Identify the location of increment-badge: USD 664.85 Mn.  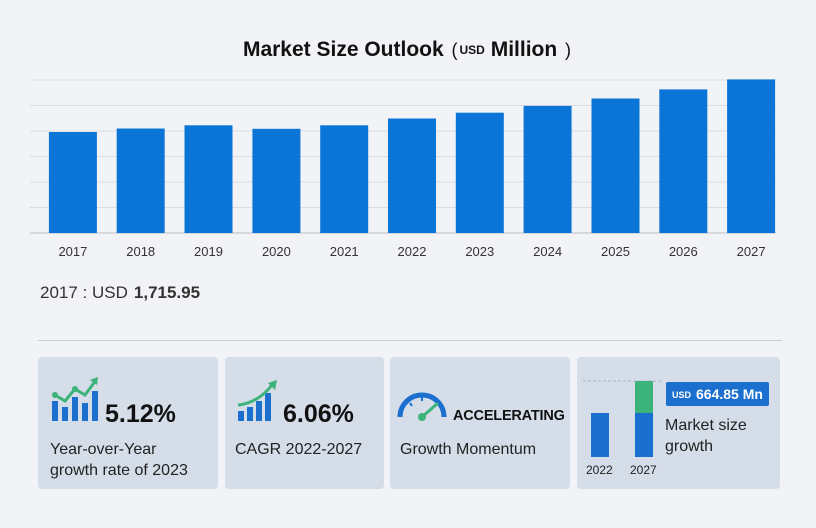
(717, 394).